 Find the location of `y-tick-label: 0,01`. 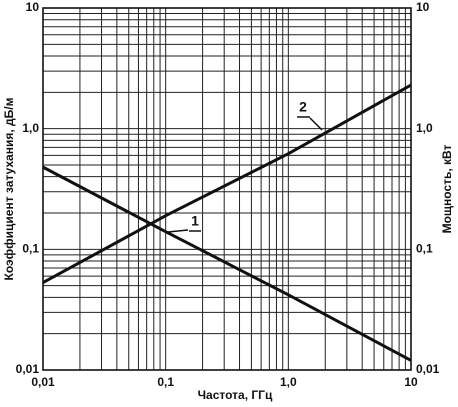

y-tick-label: 0,01 is located at coordinates (28, 369).